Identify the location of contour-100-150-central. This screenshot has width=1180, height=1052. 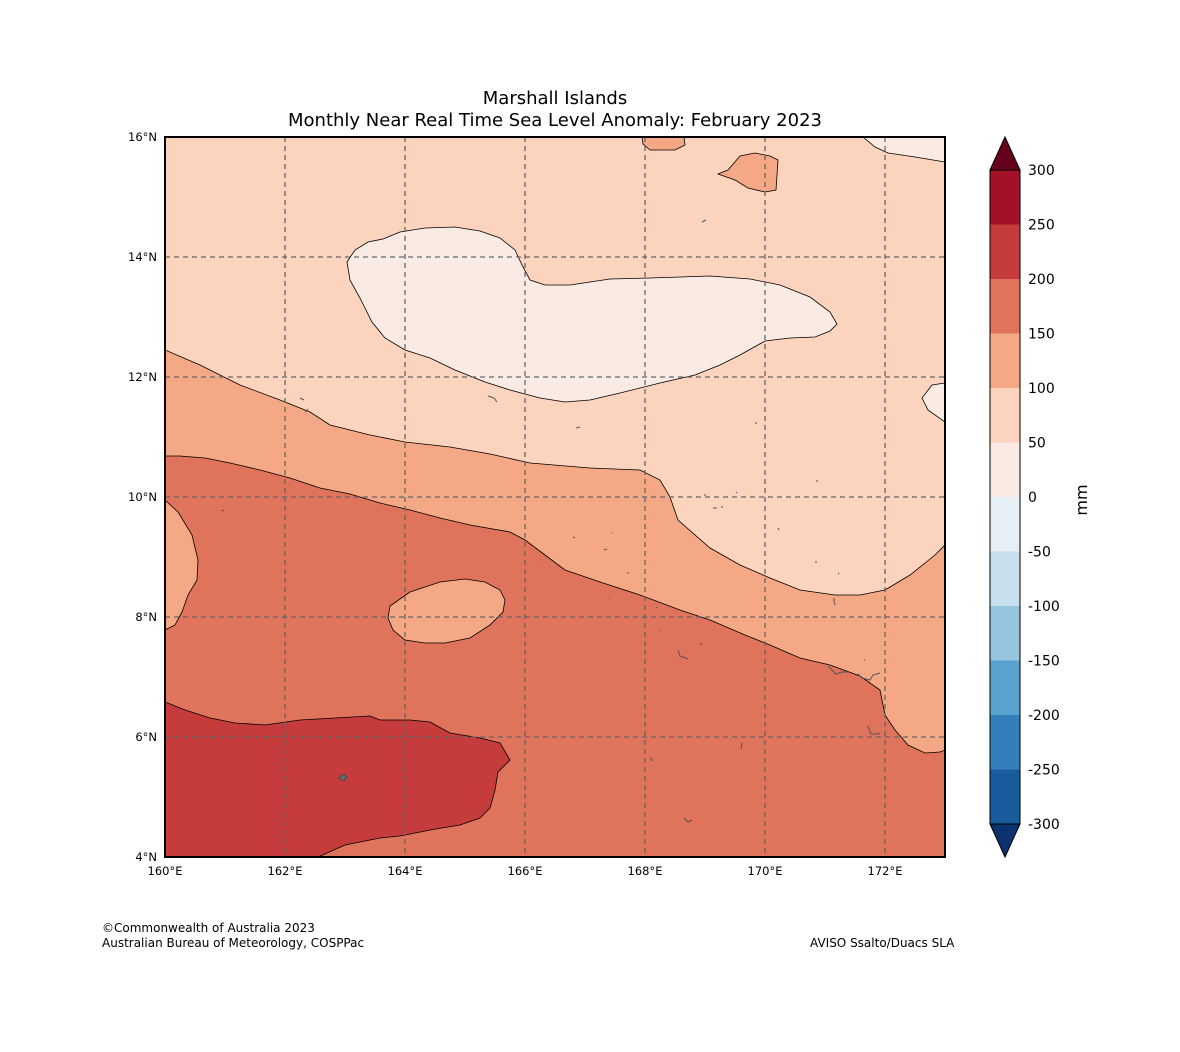
(446, 611).